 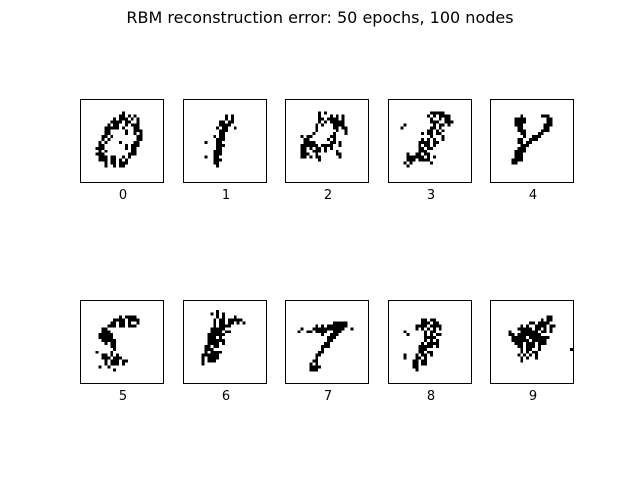 I want to click on panel-label-4: 4, so click(x=533, y=195).